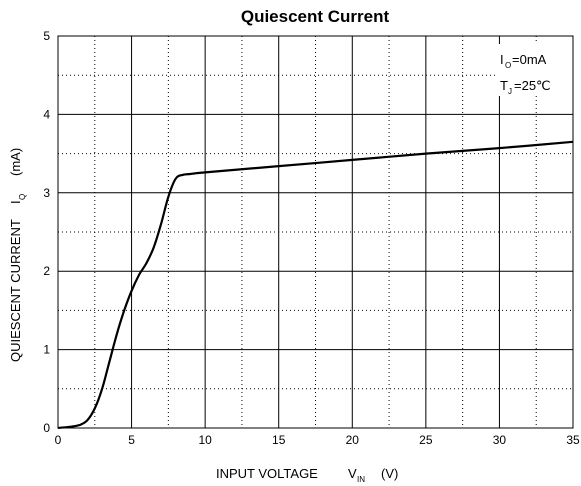  What do you see at coordinates (15, 202) in the screenshot?
I see `y-axis-label-symbol: I` at bounding box center [15, 202].